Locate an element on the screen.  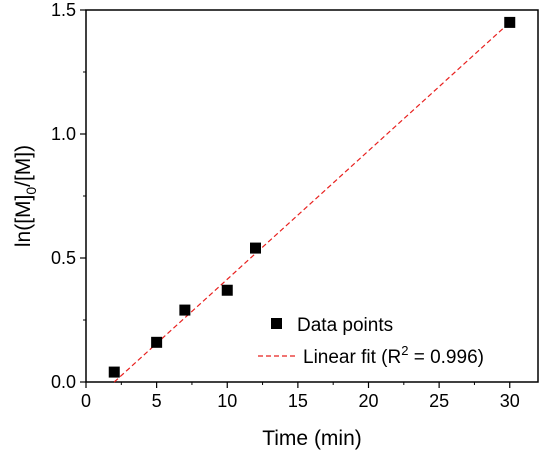
y-axis-title: ln([M]0/[M]) is located at coordinates (25, 196).